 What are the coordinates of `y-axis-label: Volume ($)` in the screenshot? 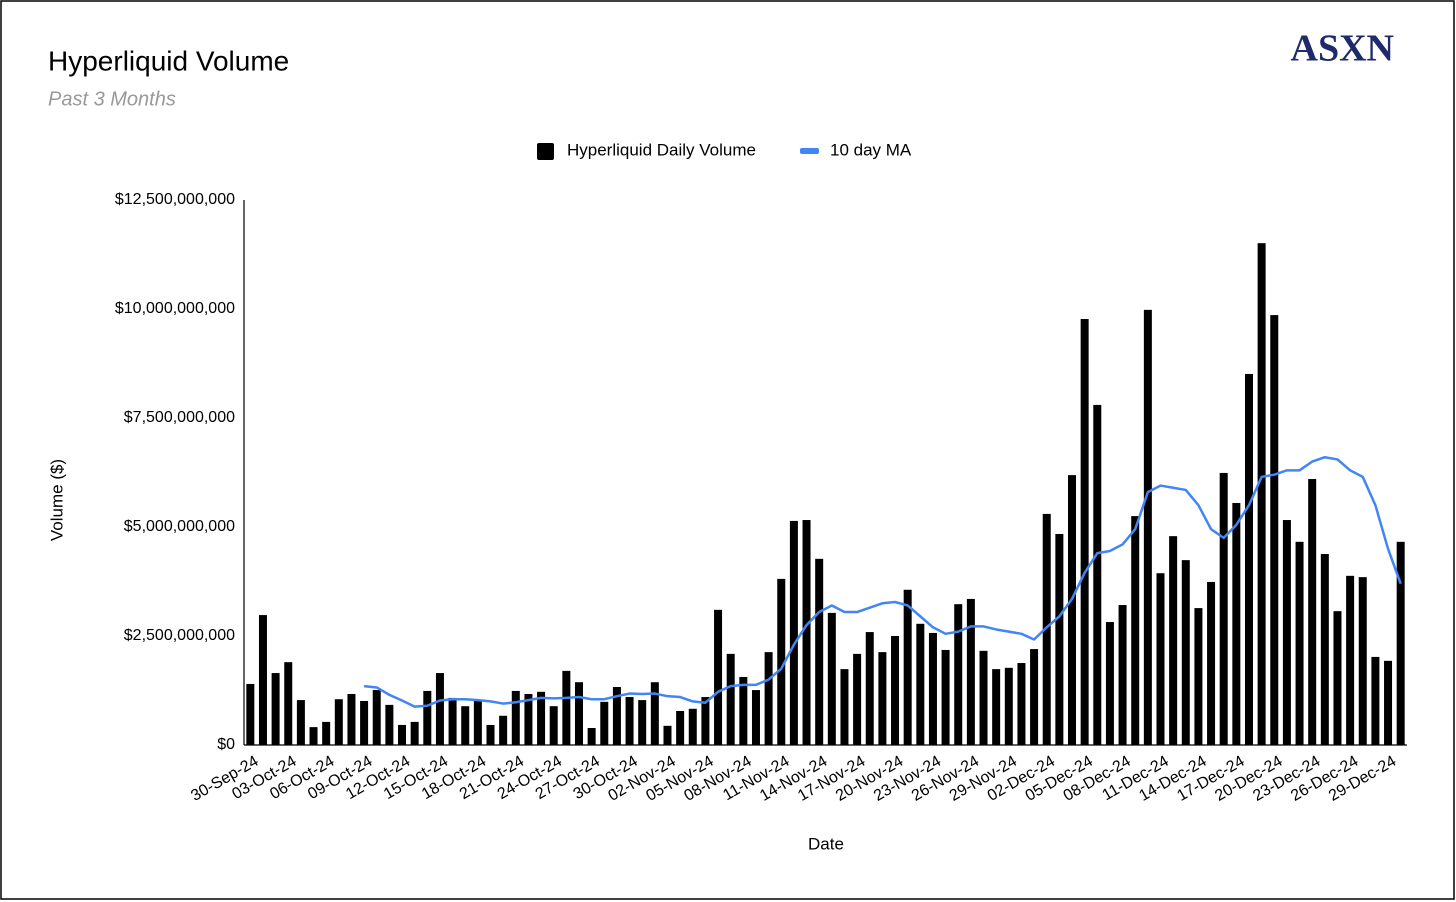 It's located at (56, 500).